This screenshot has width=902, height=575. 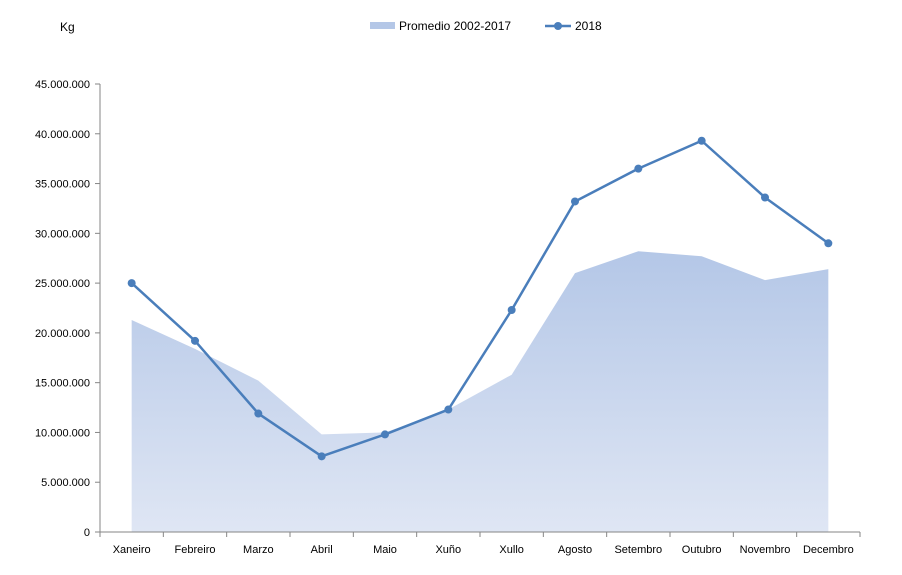 I want to click on x-tick-label: Marzo, so click(x=258, y=550).